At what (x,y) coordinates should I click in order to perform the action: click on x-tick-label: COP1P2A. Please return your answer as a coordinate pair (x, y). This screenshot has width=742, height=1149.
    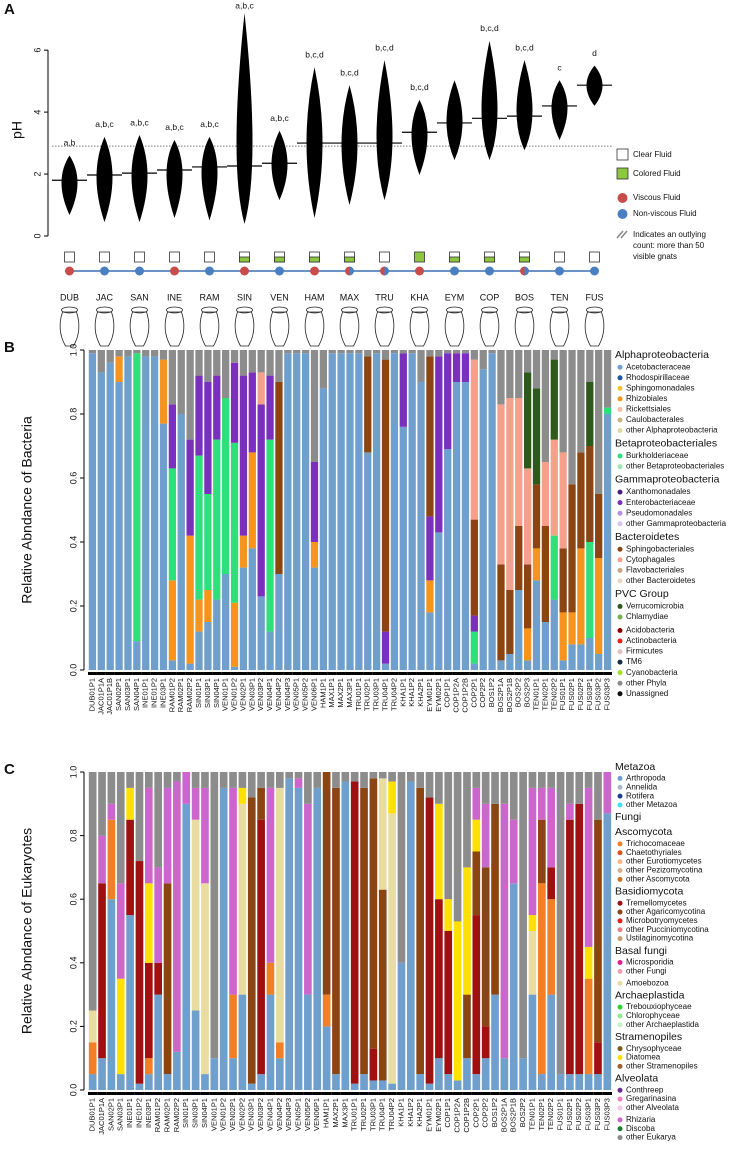
    Looking at the image, I should click on (456, 695).